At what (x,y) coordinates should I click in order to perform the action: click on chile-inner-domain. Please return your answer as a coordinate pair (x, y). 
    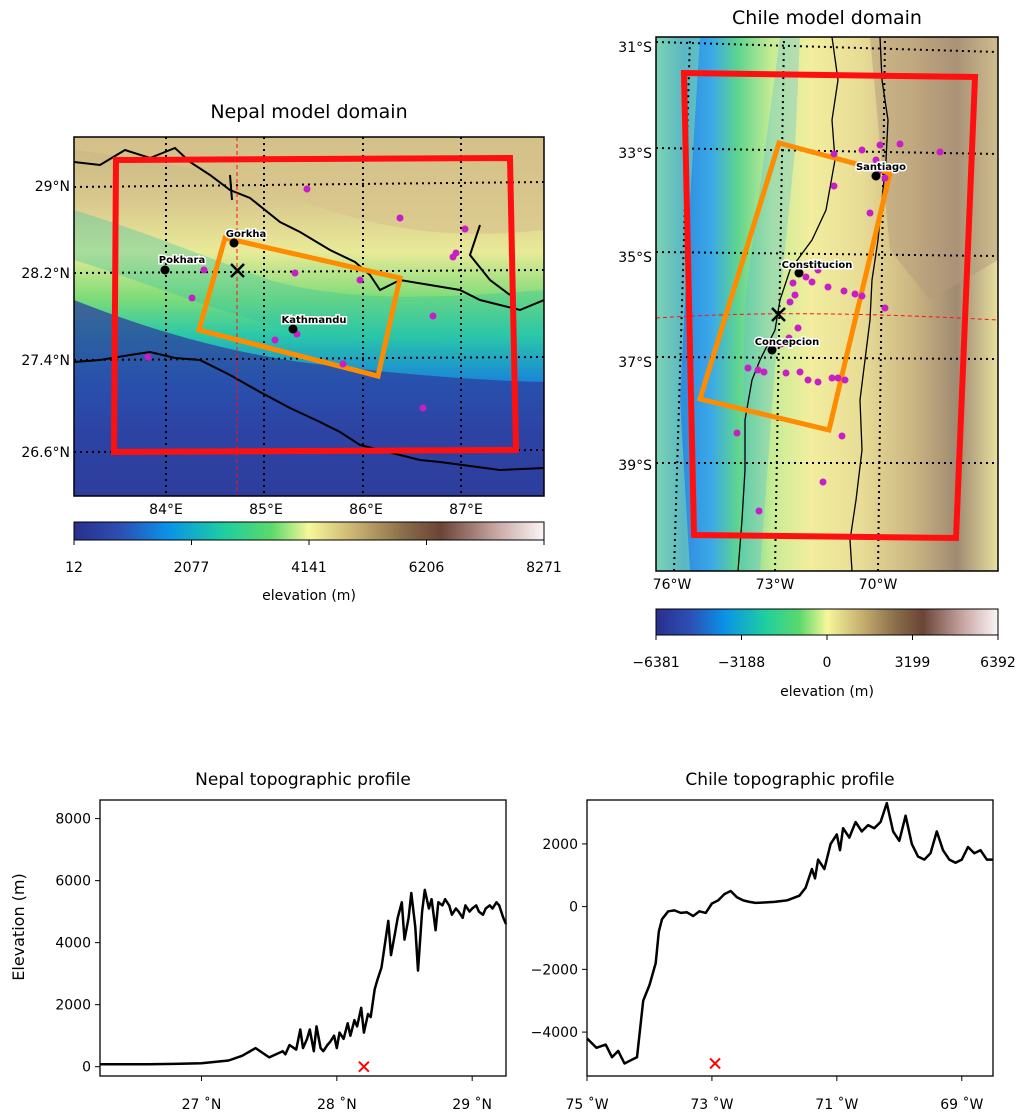
    Looking at the image, I should click on (794, 286).